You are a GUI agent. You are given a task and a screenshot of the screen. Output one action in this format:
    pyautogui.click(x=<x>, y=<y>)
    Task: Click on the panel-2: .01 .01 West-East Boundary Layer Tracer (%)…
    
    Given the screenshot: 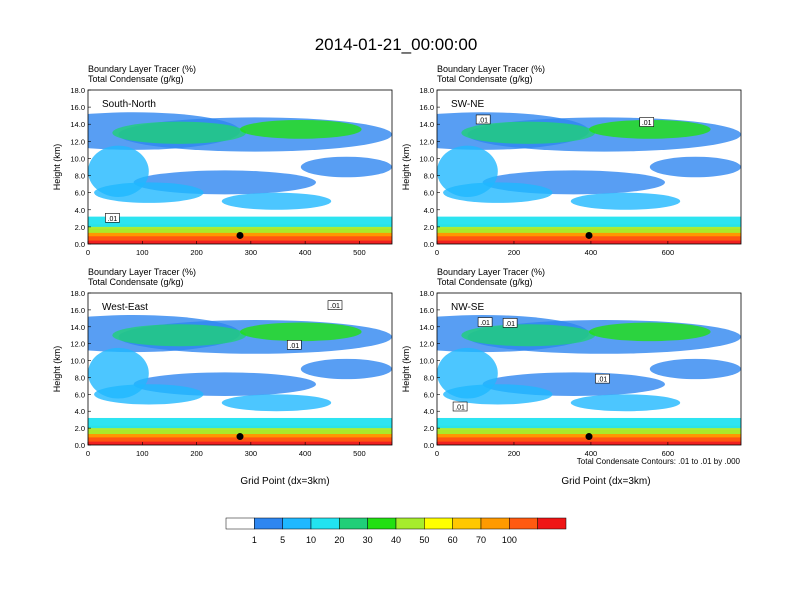 What is the action you would take?
    pyautogui.click(x=222, y=362)
    